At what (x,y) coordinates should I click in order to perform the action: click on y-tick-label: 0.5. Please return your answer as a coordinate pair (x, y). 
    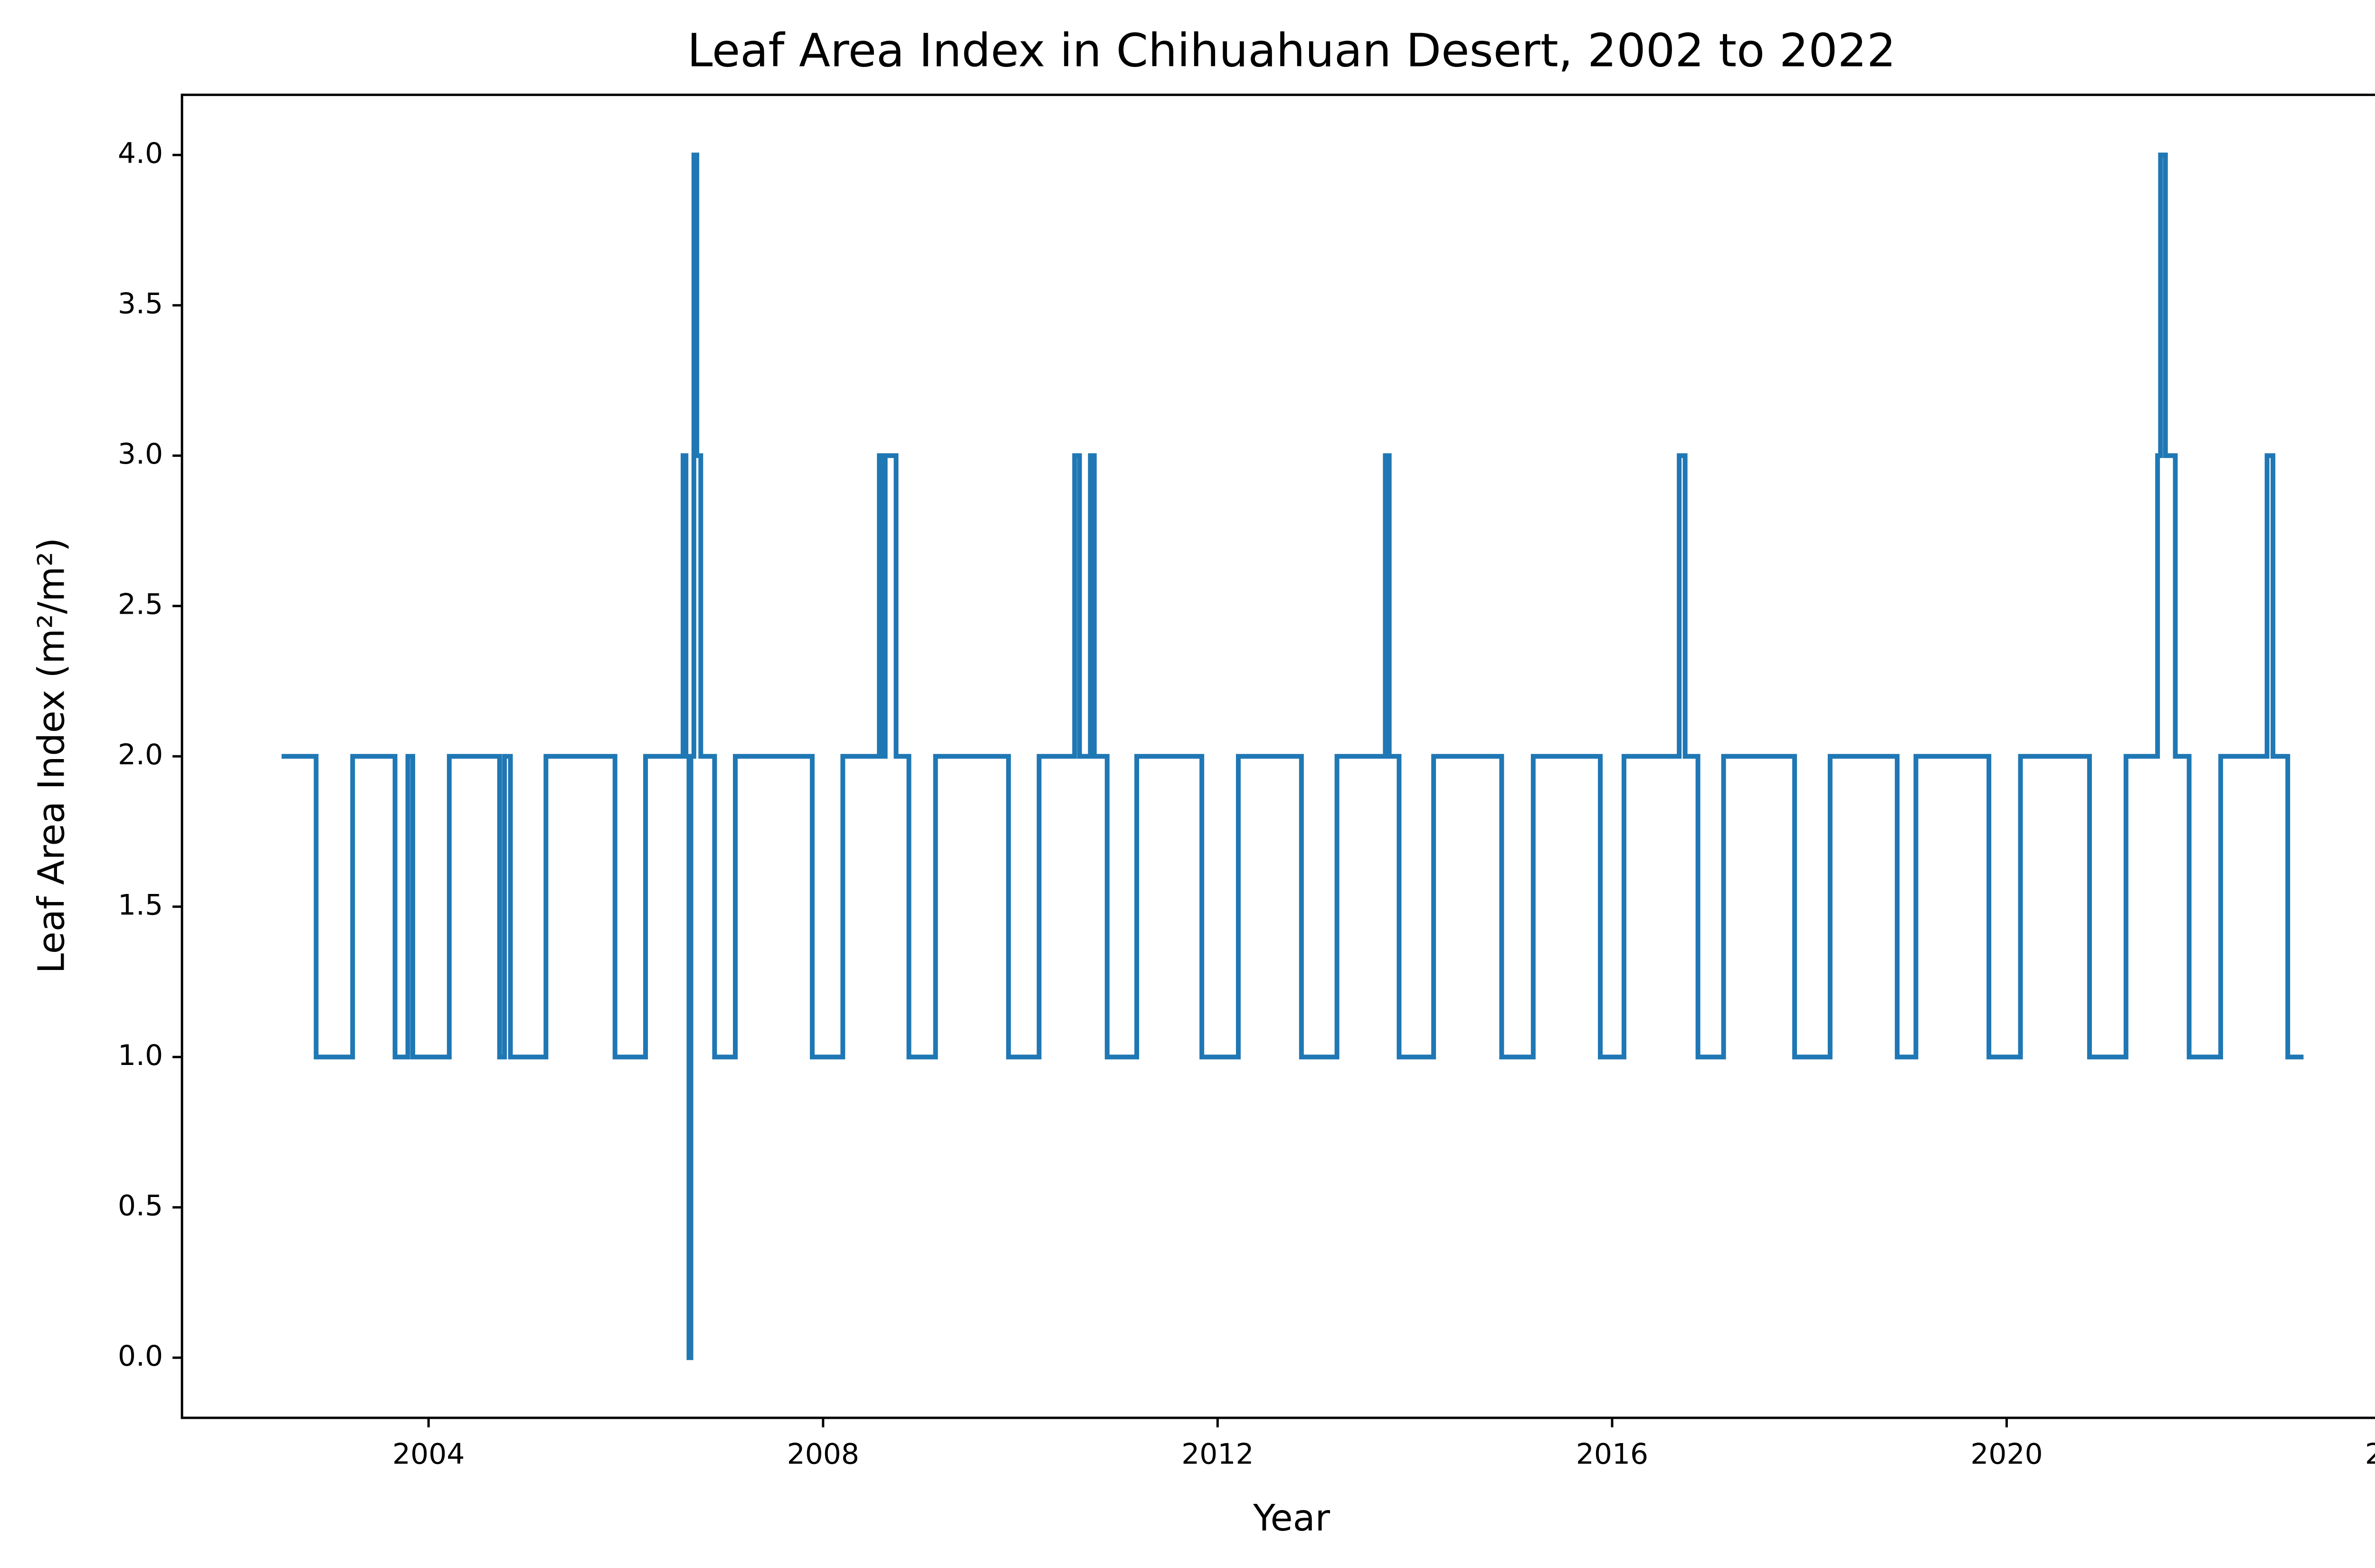
    Looking at the image, I should click on (140, 1205).